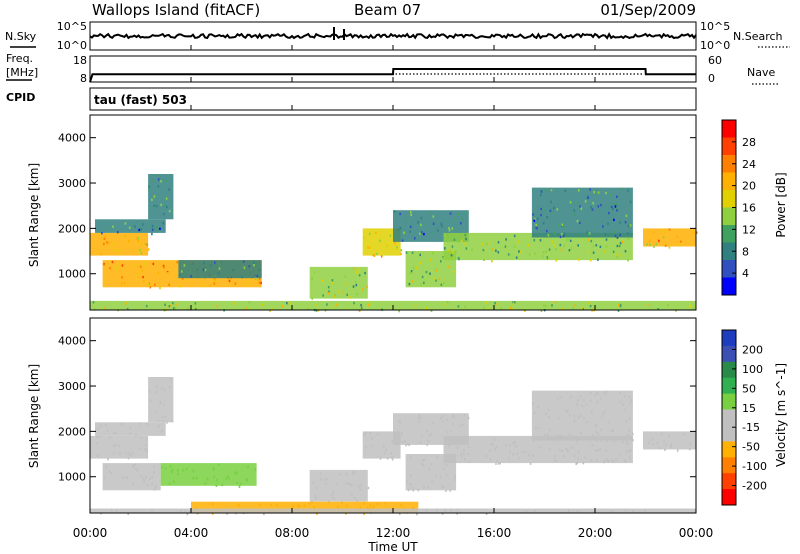 The image size is (800, 554). Describe the element at coordinates (781, 204) in the screenshot. I see `power-colorbar-label: Power [dB]` at that location.